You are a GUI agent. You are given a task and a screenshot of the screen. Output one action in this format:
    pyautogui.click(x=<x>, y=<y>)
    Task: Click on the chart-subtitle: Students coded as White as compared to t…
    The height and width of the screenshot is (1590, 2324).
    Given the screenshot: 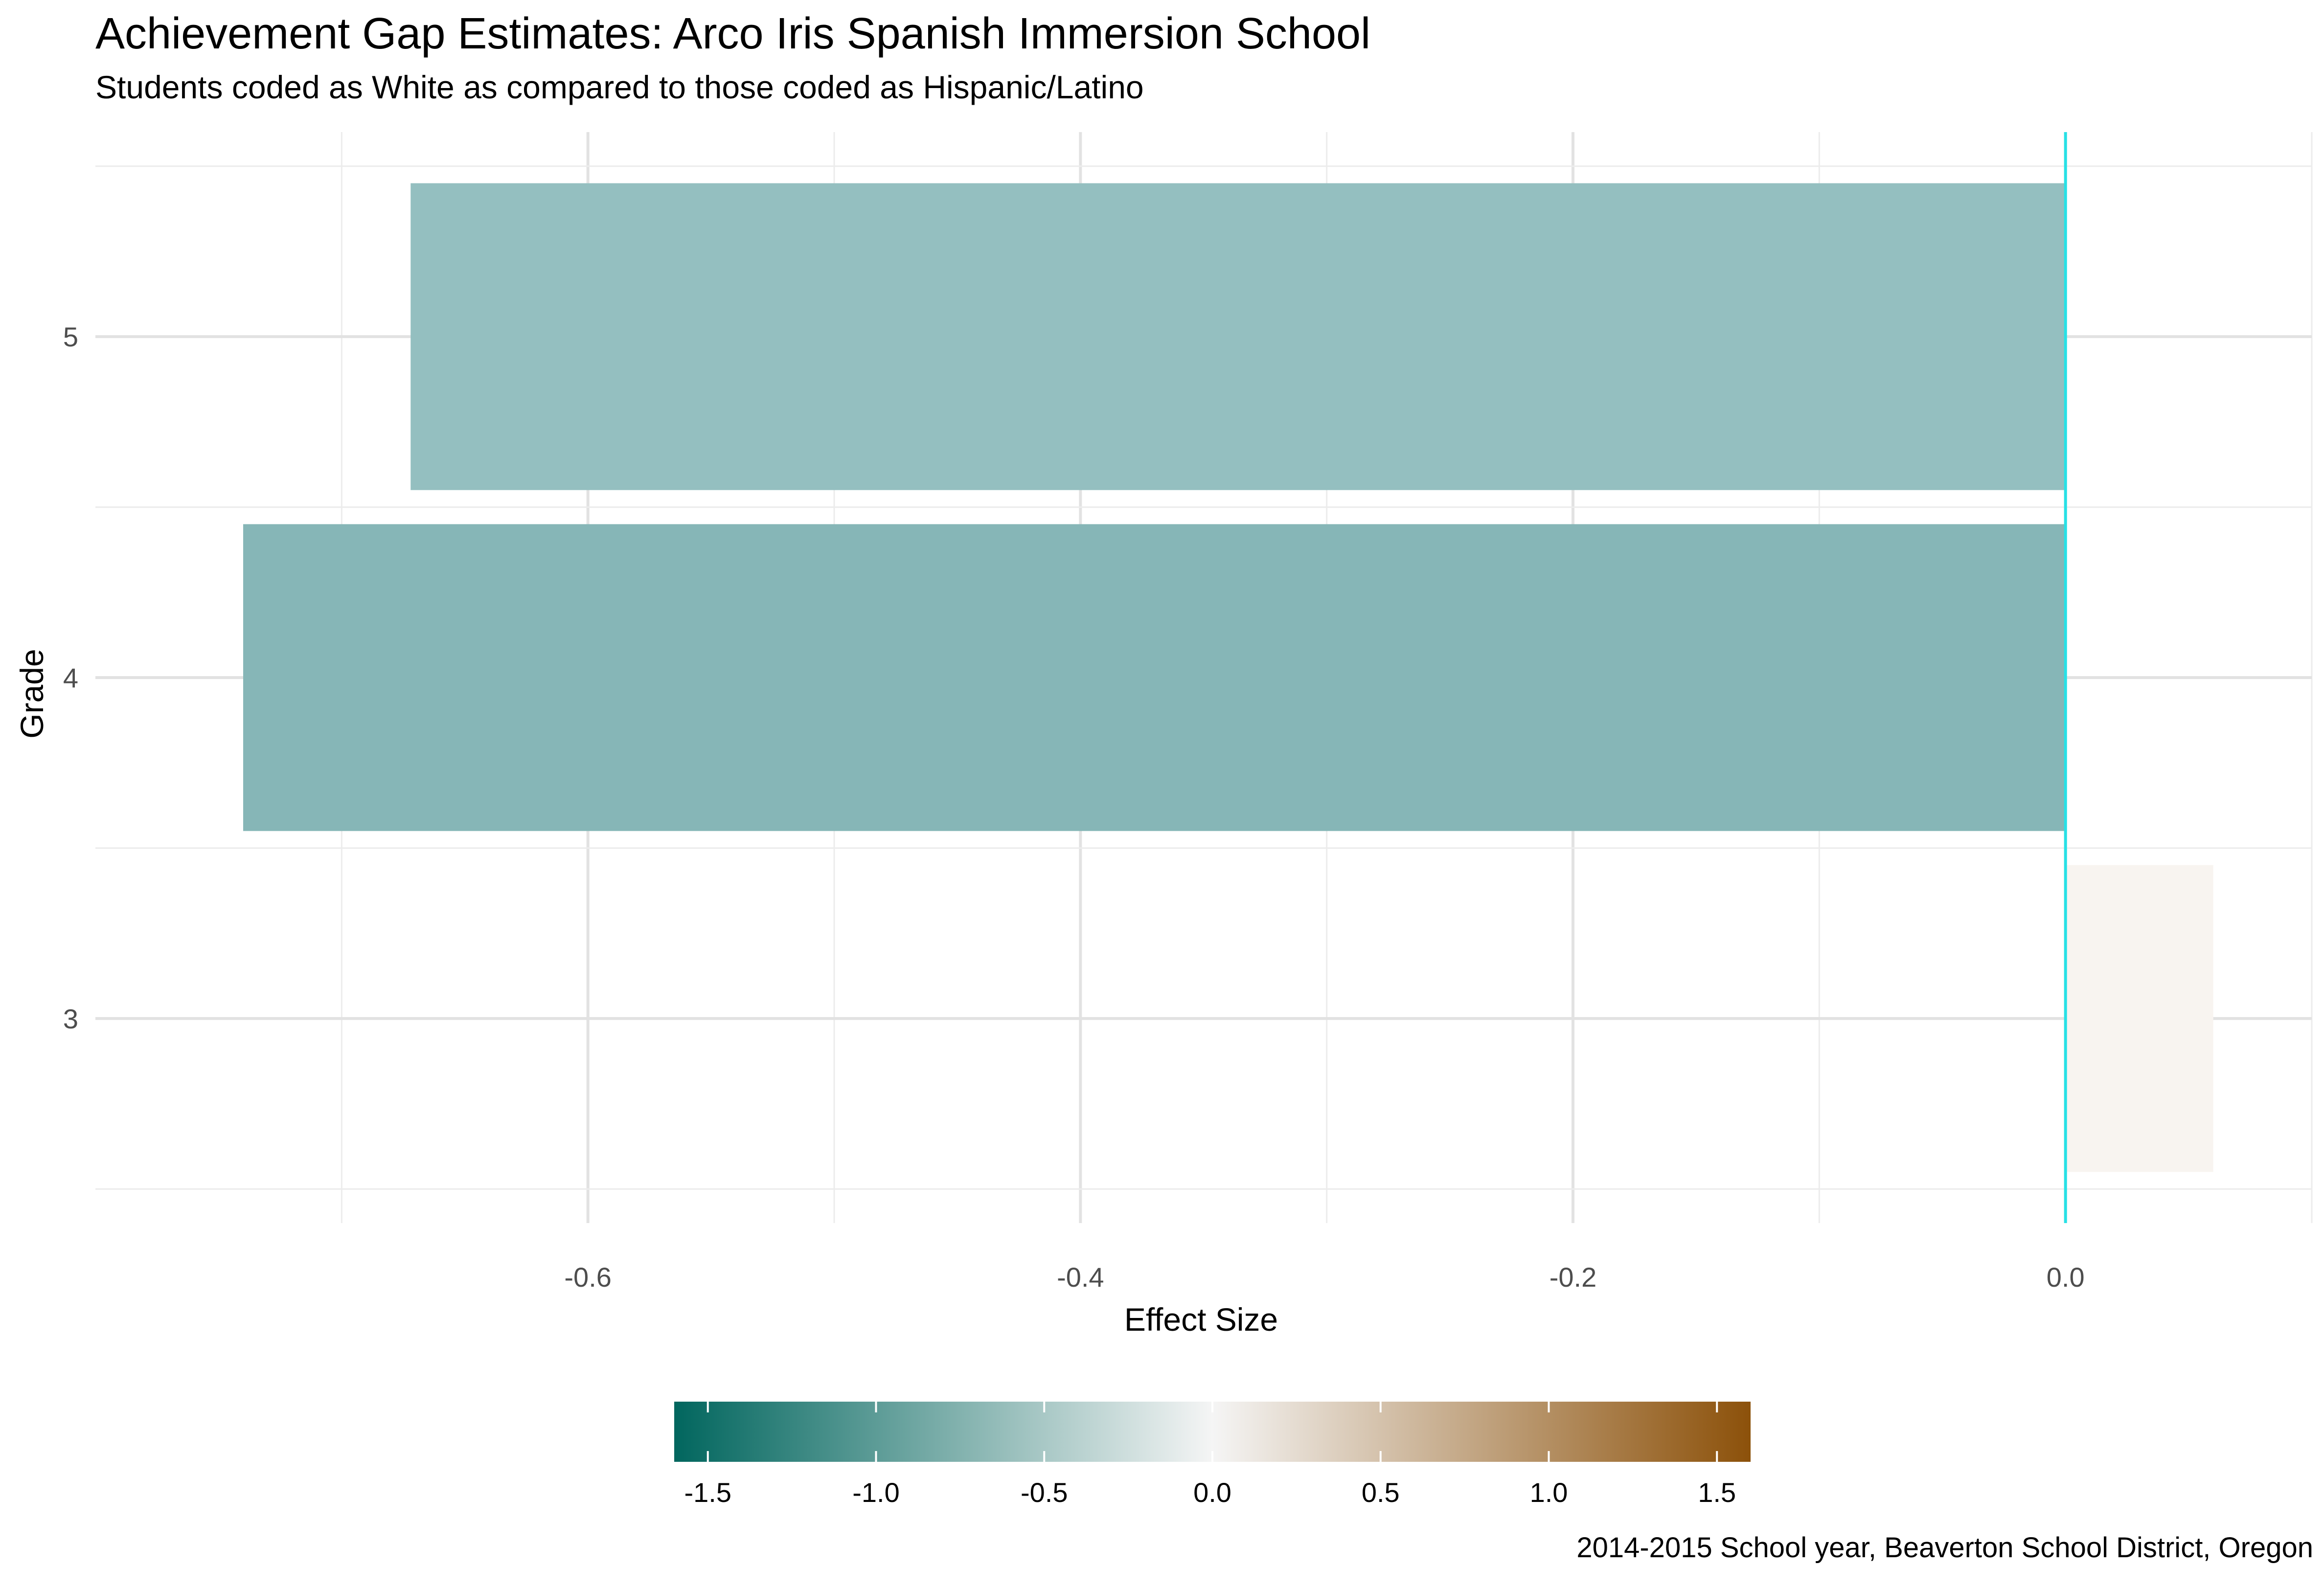 What is the action you would take?
    pyautogui.click(x=620, y=87)
    